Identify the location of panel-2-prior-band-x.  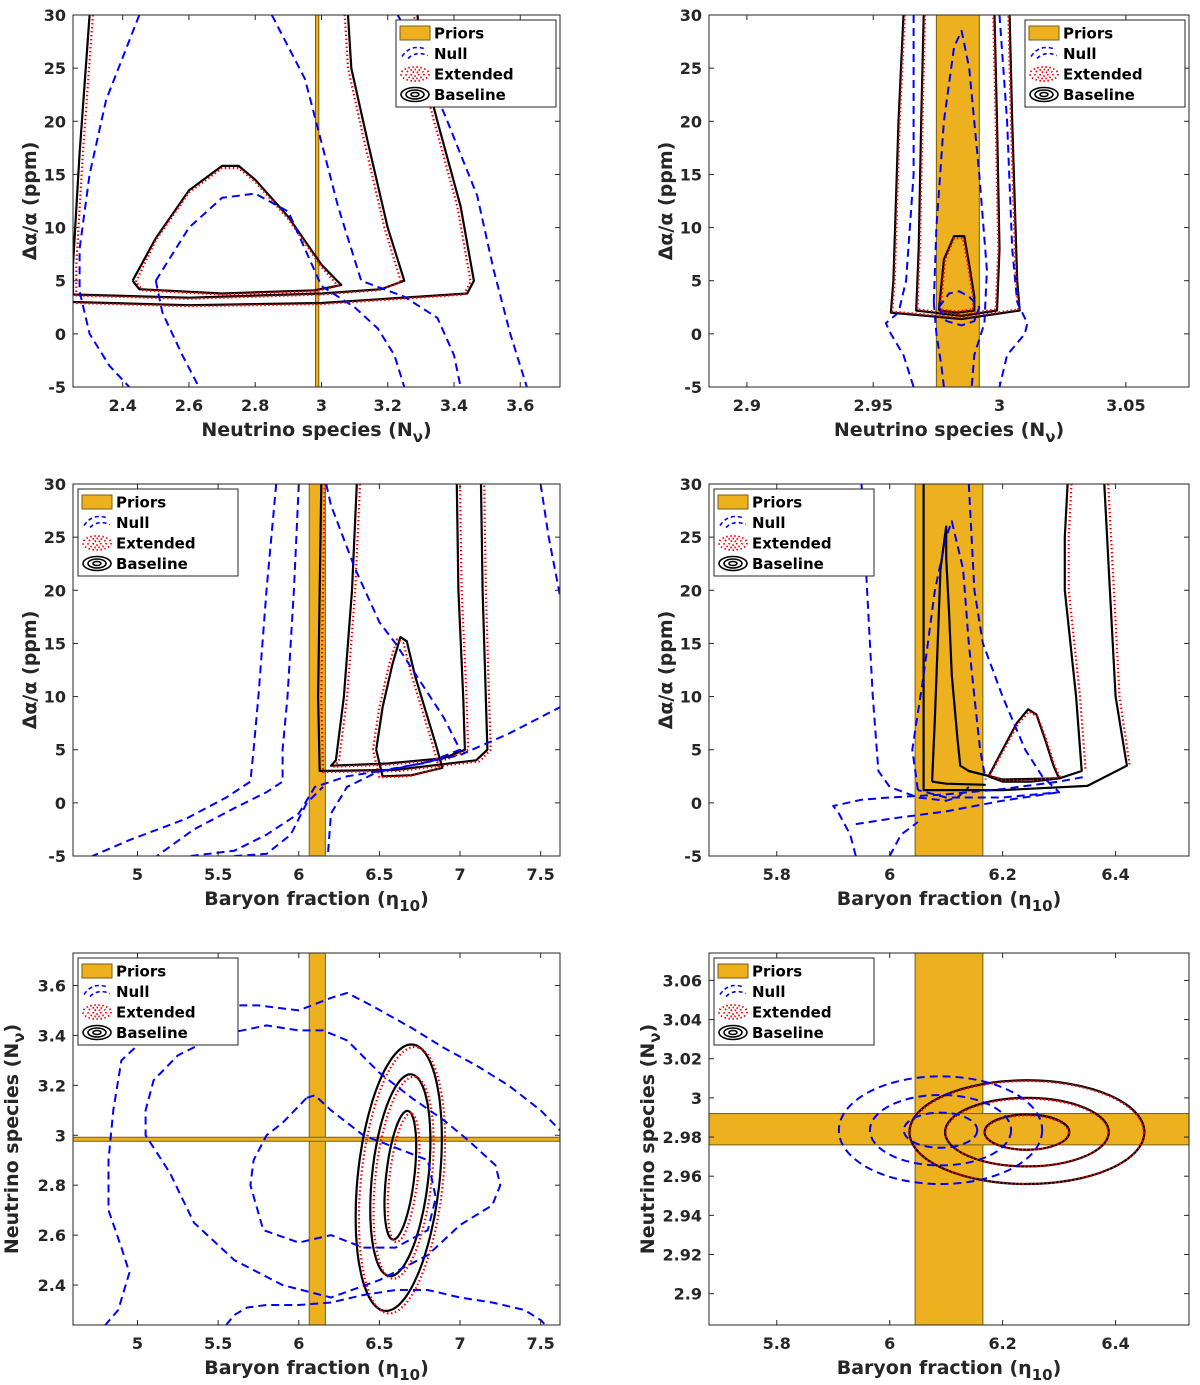
(957, 201).